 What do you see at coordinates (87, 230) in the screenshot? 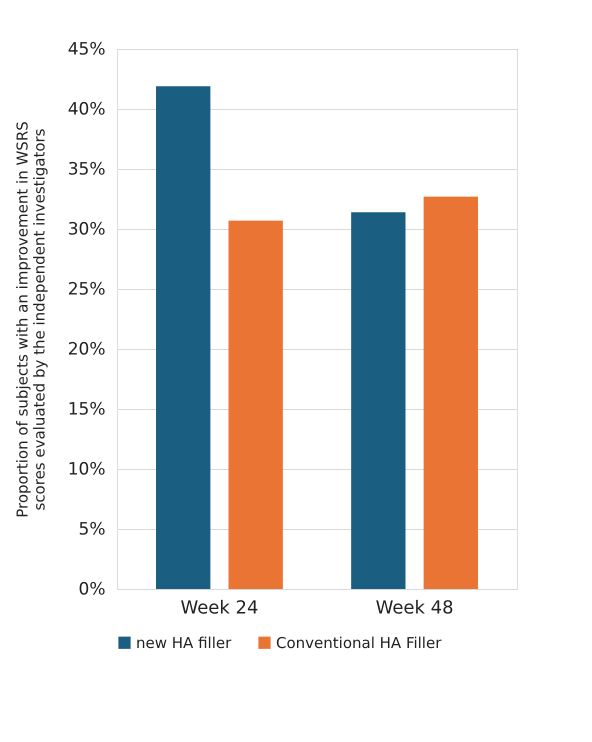
I see `y-tick-label: 30%` at bounding box center [87, 230].